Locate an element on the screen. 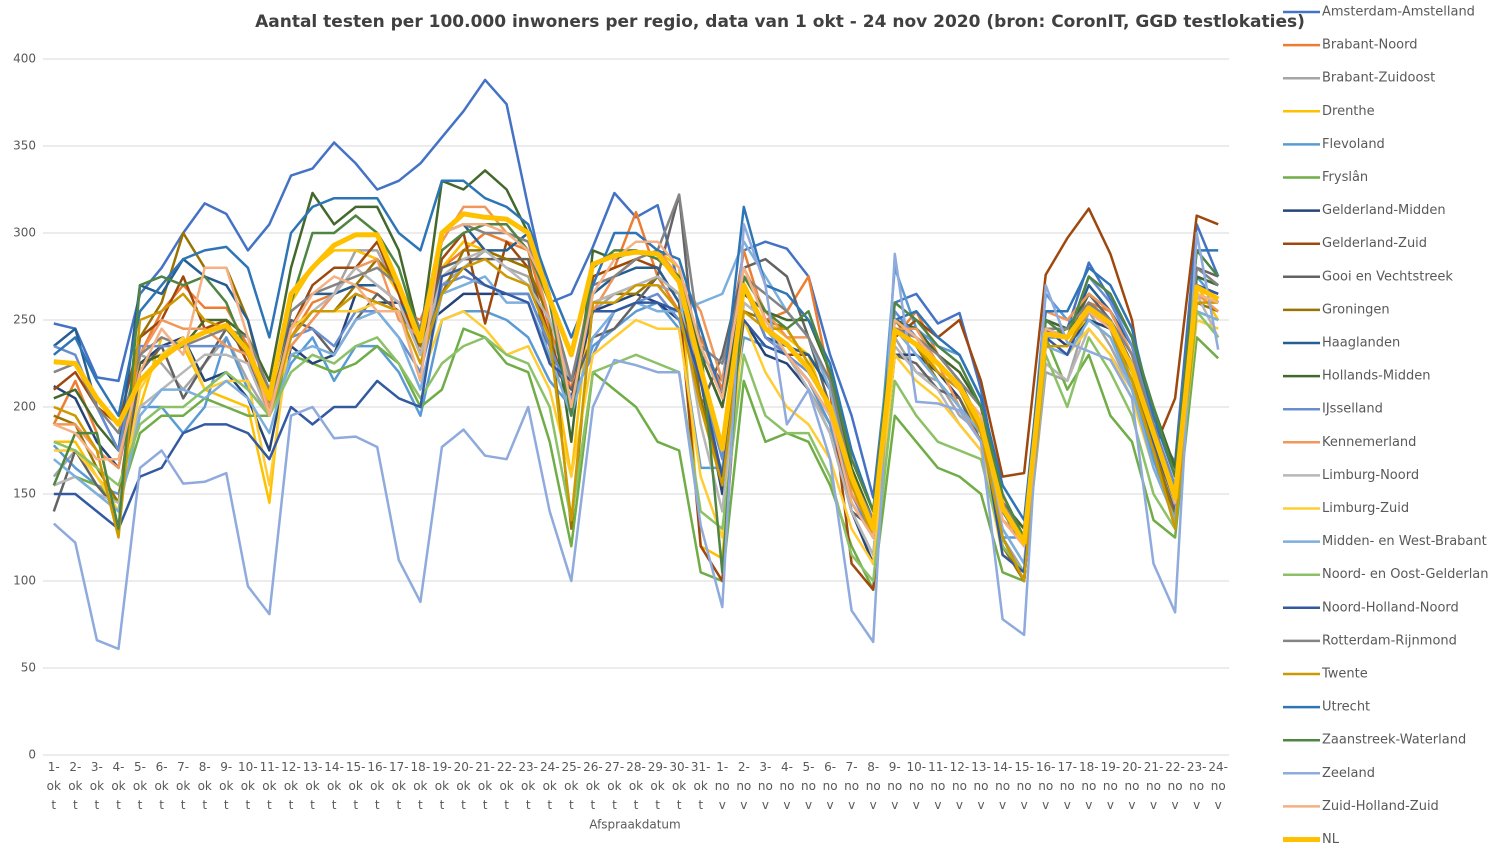 Image resolution: width=1489 pixels, height=852 pixels. y-tick-label: 0 is located at coordinates (32, 755).